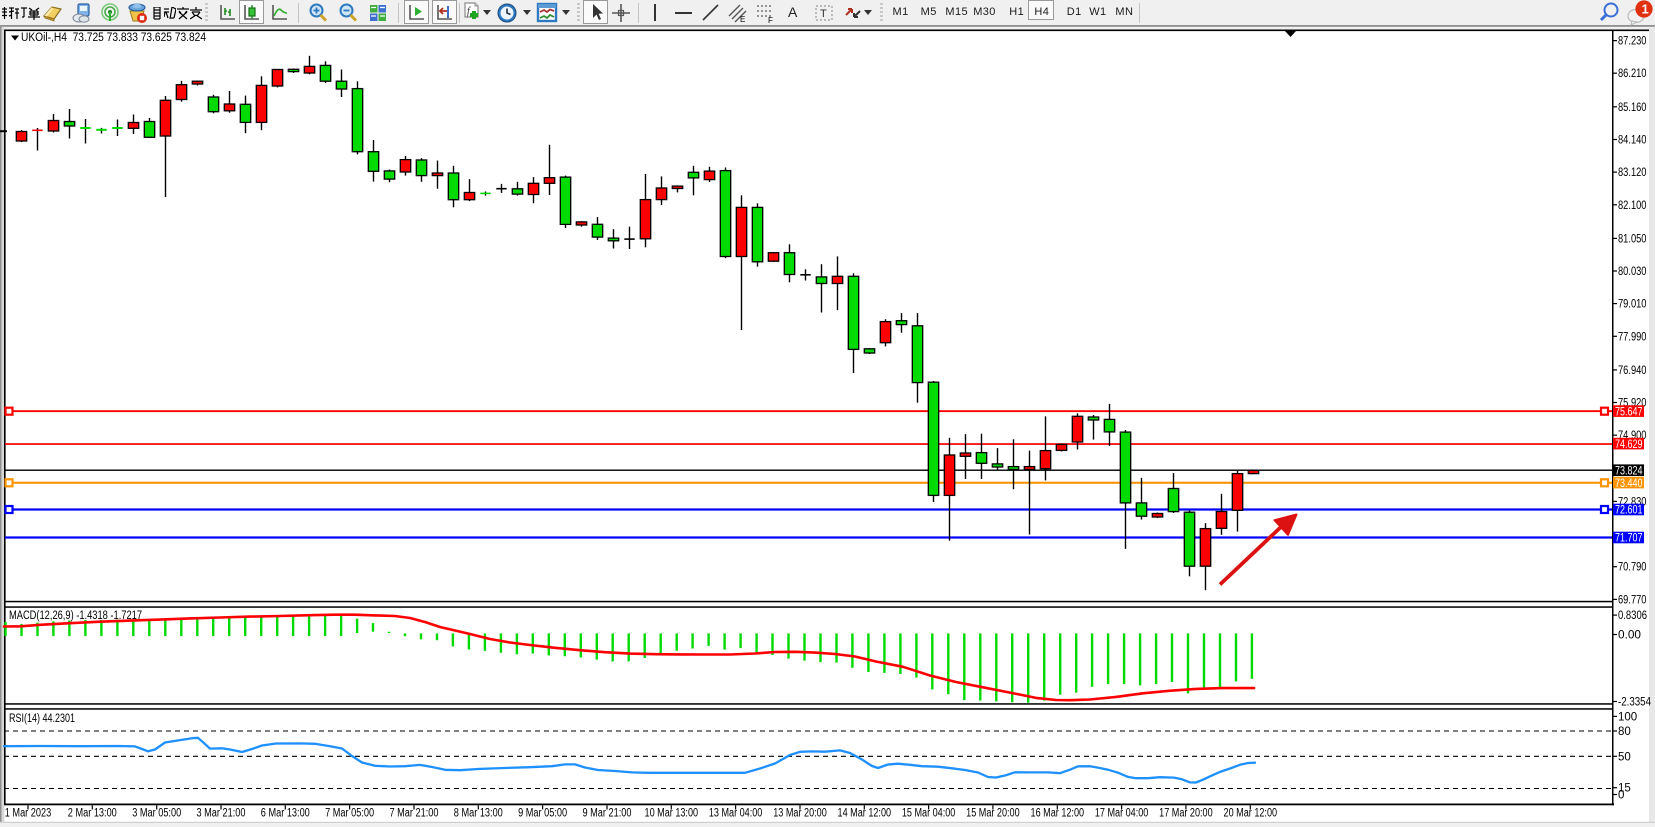  Describe the element at coordinates (1621, 796) in the screenshot. I see `svg-text: 0` at that location.